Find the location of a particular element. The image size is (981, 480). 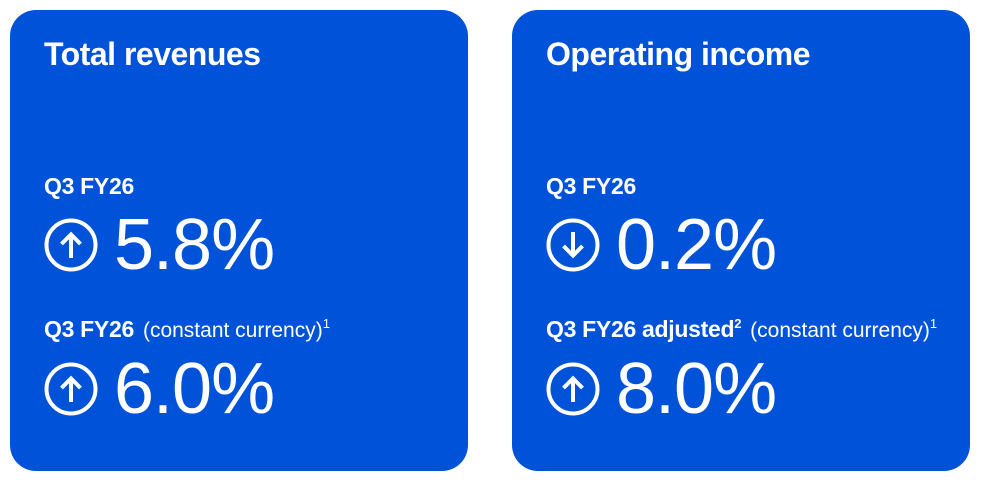

metric-value-row: 6.0% is located at coordinates (239, 389).